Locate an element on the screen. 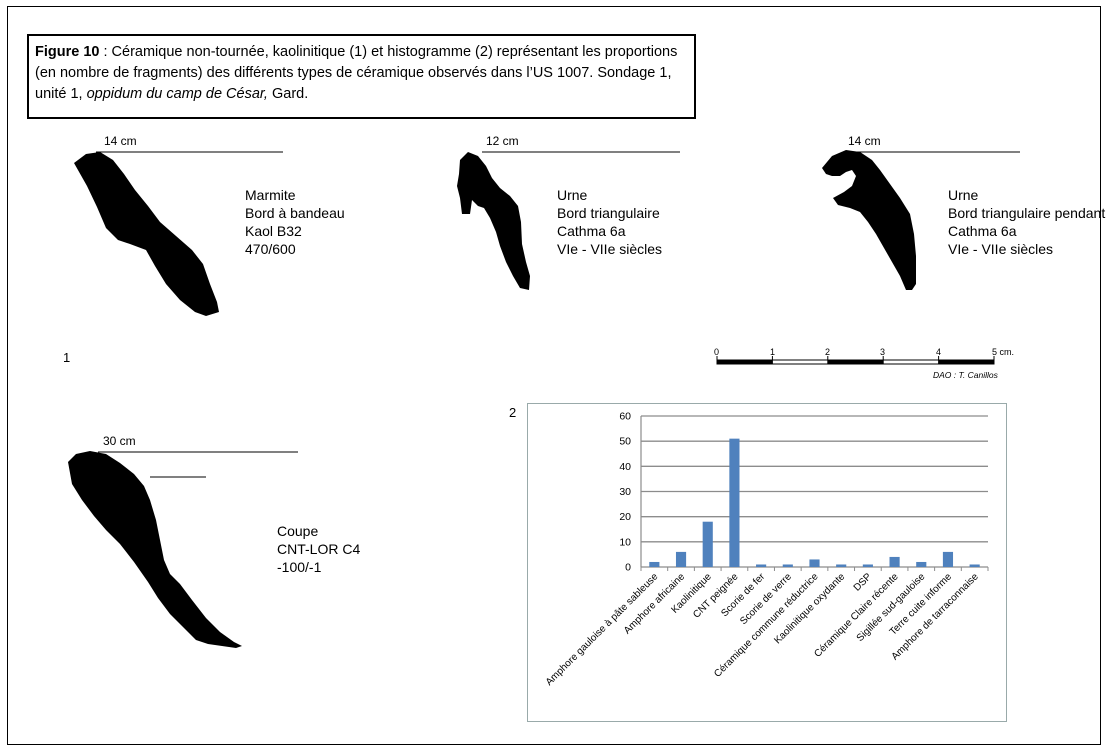  sherd-1-description: Marmite Bord à bandeau Kaol B32 470/600 is located at coordinates (295, 222).